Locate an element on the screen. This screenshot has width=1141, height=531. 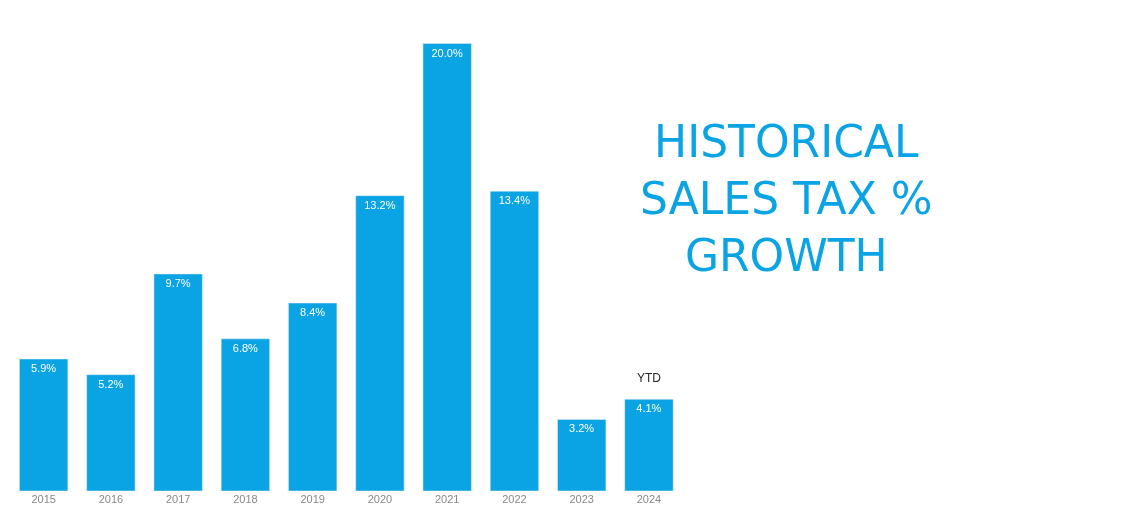
x-tick-label: 2021 is located at coordinates (447, 499).